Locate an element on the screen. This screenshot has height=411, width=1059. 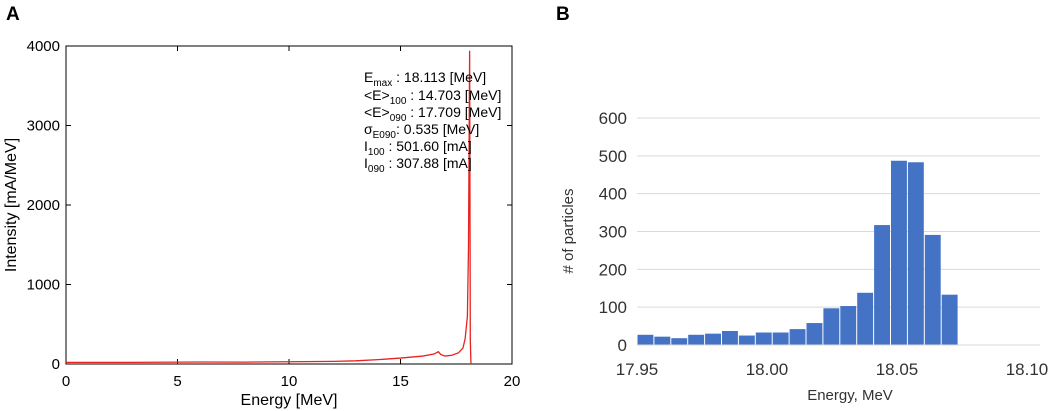
annotation-e090: <E>090 : 17.709 [MeV] is located at coordinates (432, 114).